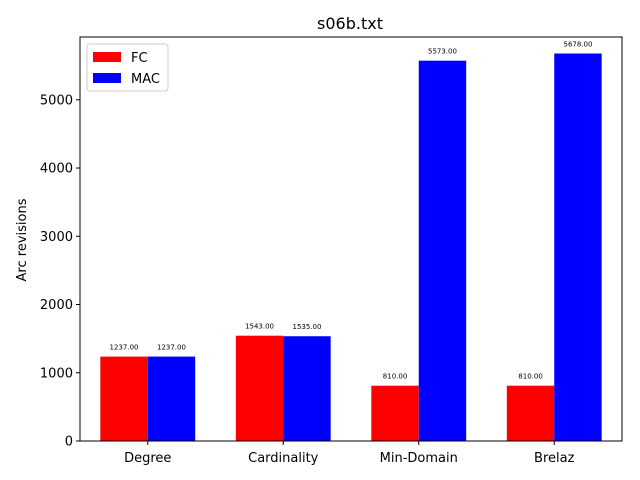  I want to click on x-tick-label: Brelaz, so click(554, 458).